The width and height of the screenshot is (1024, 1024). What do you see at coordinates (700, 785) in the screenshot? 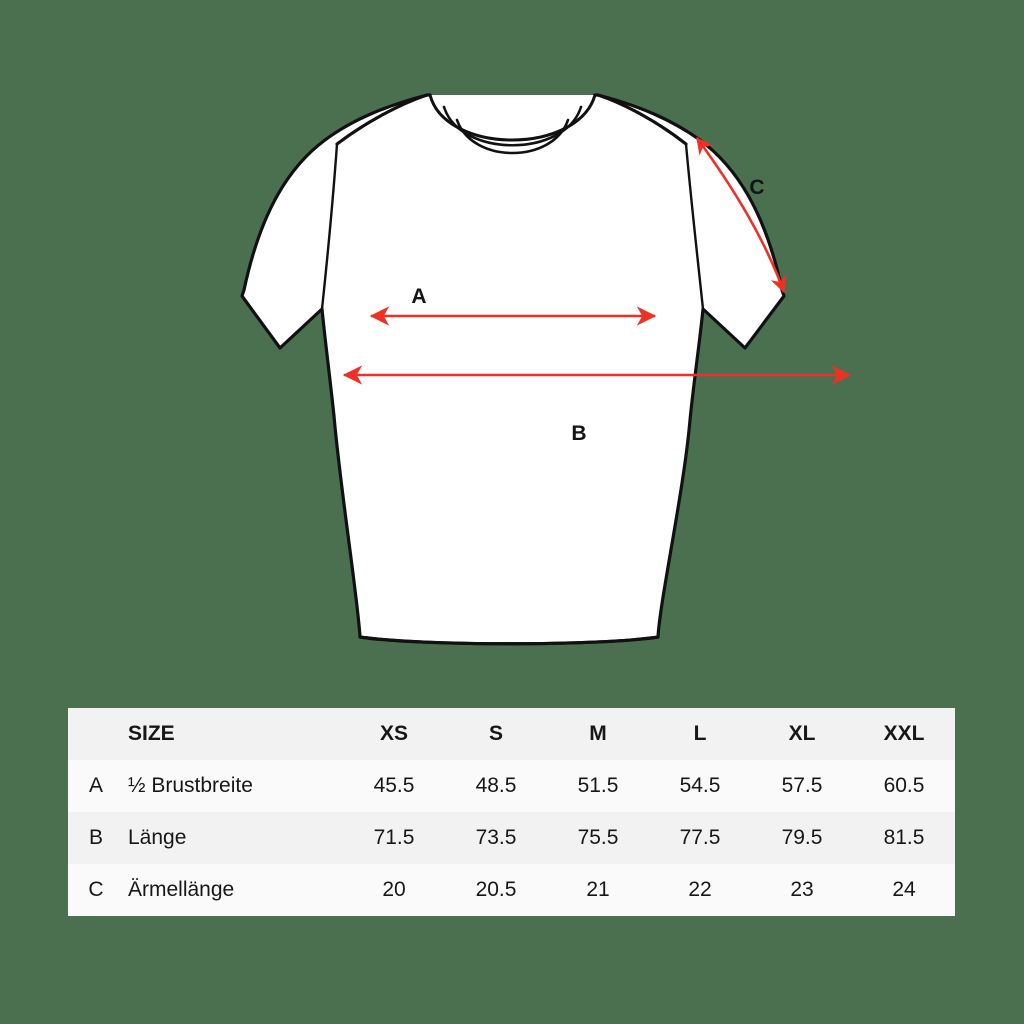
I see `cell-a-l: 54.5` at bounding box center [700, 785].